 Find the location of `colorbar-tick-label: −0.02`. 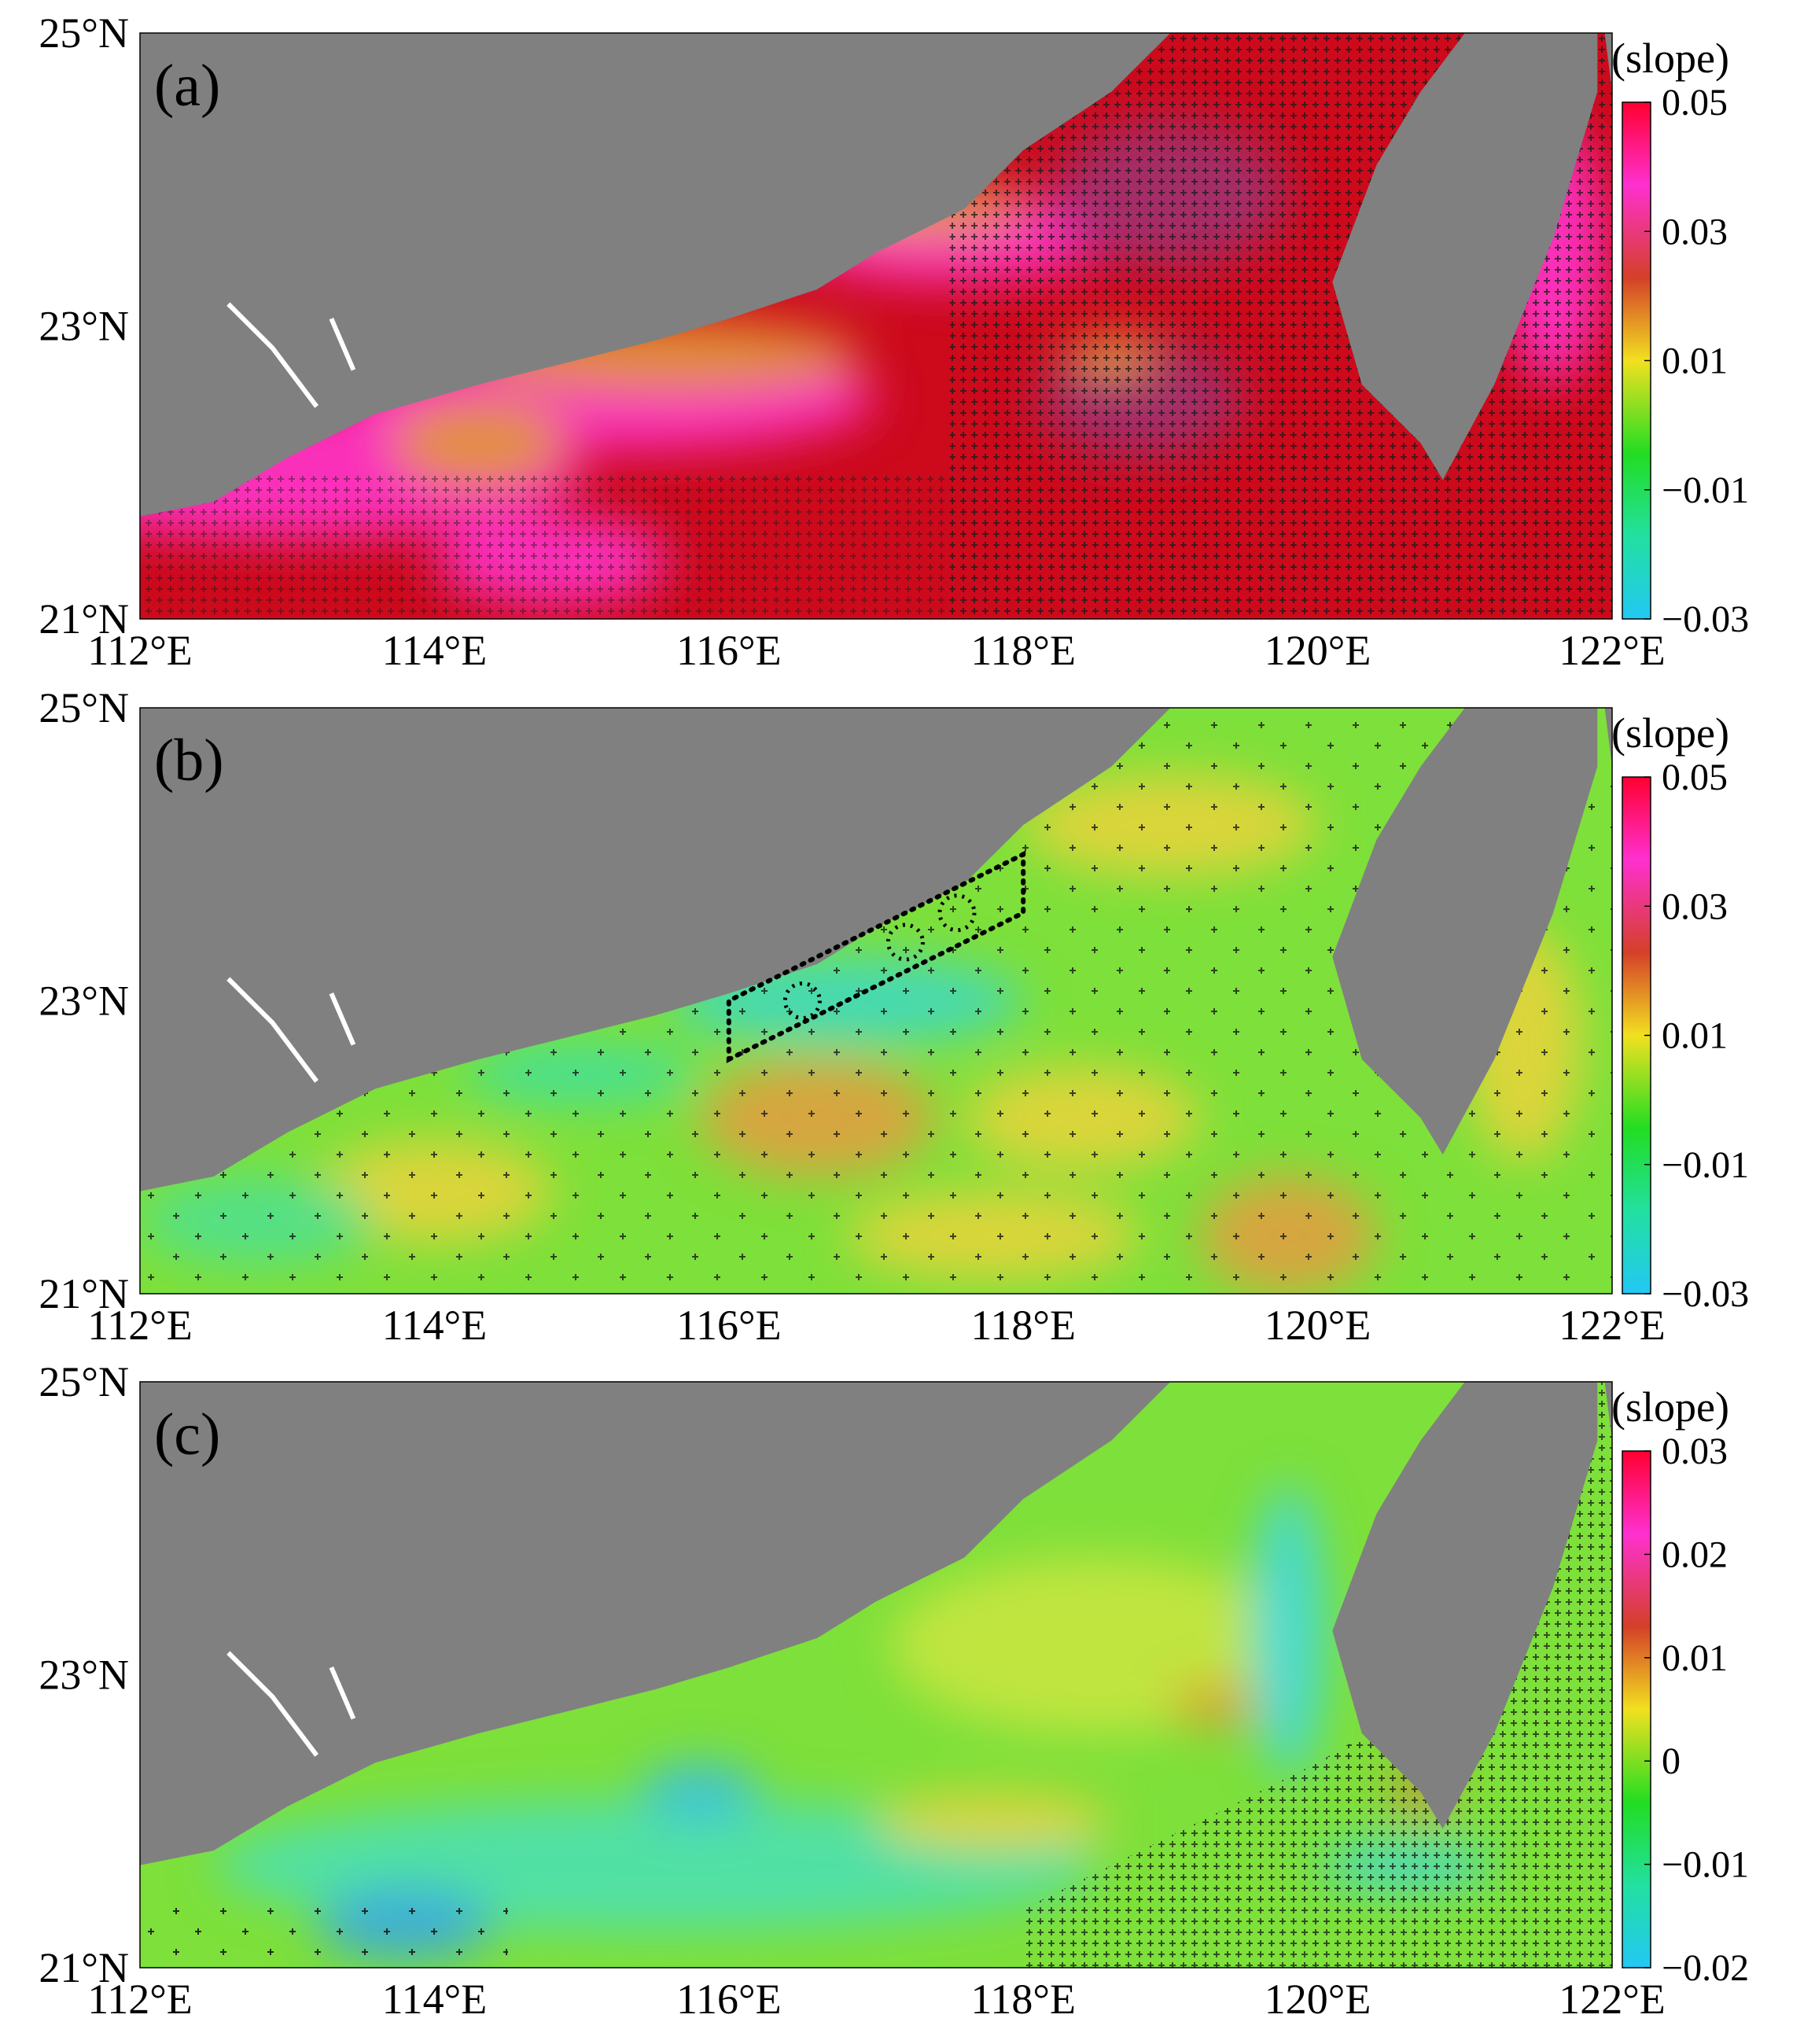

colorbar-tick-label: −0.02 is located at coordinates (1706, 1968).